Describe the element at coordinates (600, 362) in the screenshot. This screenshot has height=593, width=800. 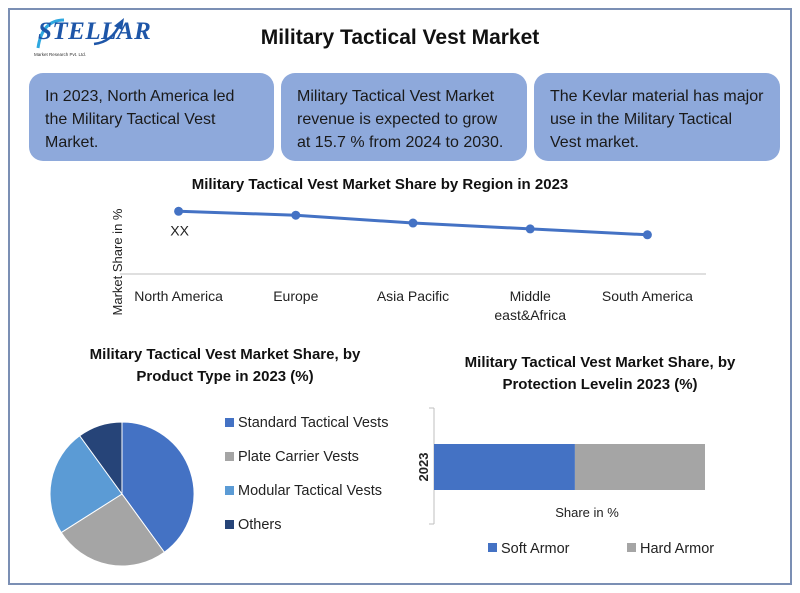
I see `bar-title-line-1: Military Tactical Vest Market Share, by` at that location.